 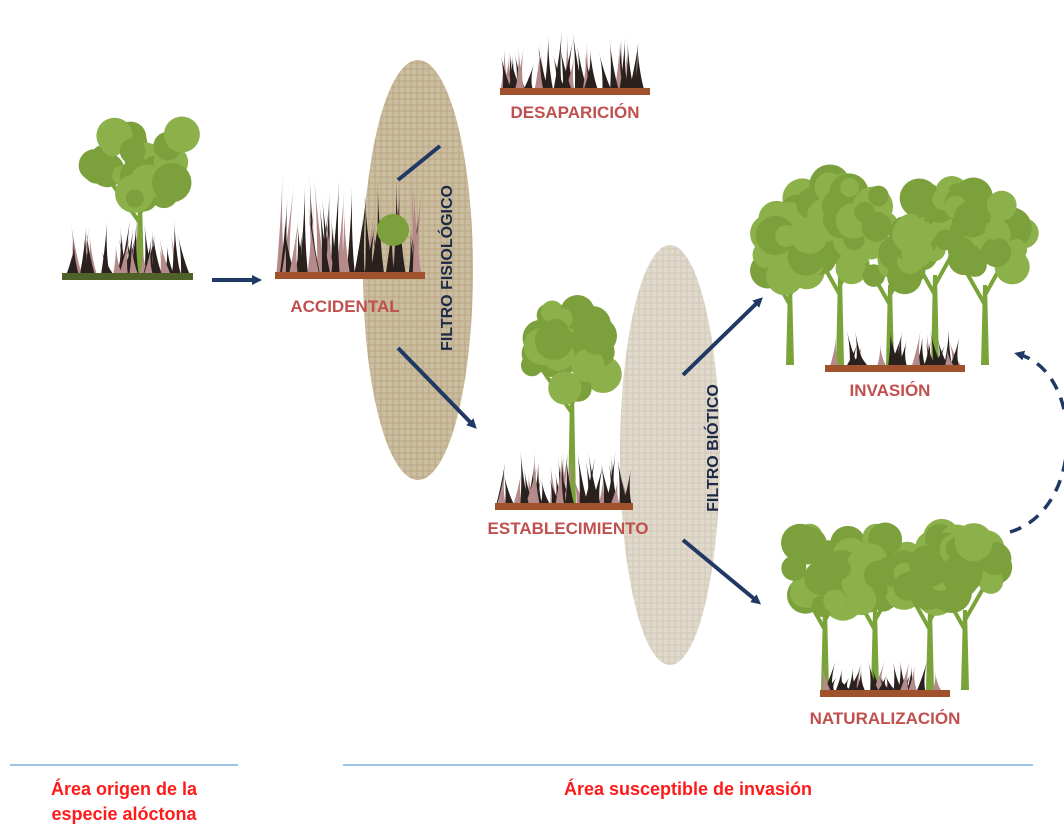 What do you see at coordinates (890, 390) in the screenshot?
I see `node-label: INVASIÓN` at bounding box center [890, 390].